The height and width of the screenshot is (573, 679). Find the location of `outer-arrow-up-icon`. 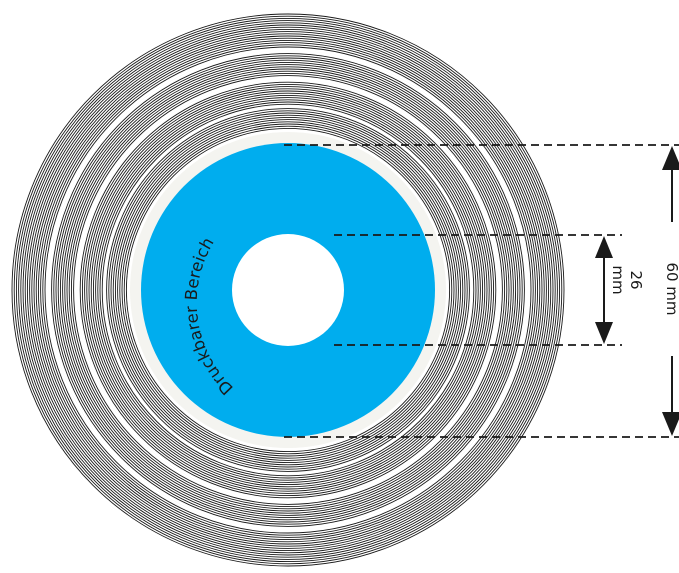

outer-arrow-up-icon is located at coordinates (670, 158).